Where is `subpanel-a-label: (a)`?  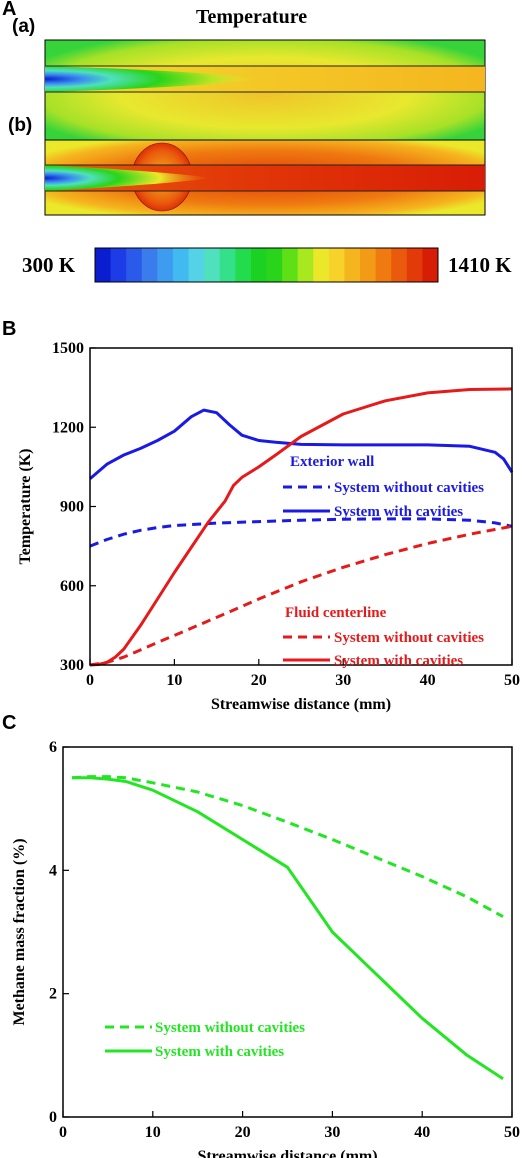
subpanel-a-label: (a) is located at coordinates (24, 26).